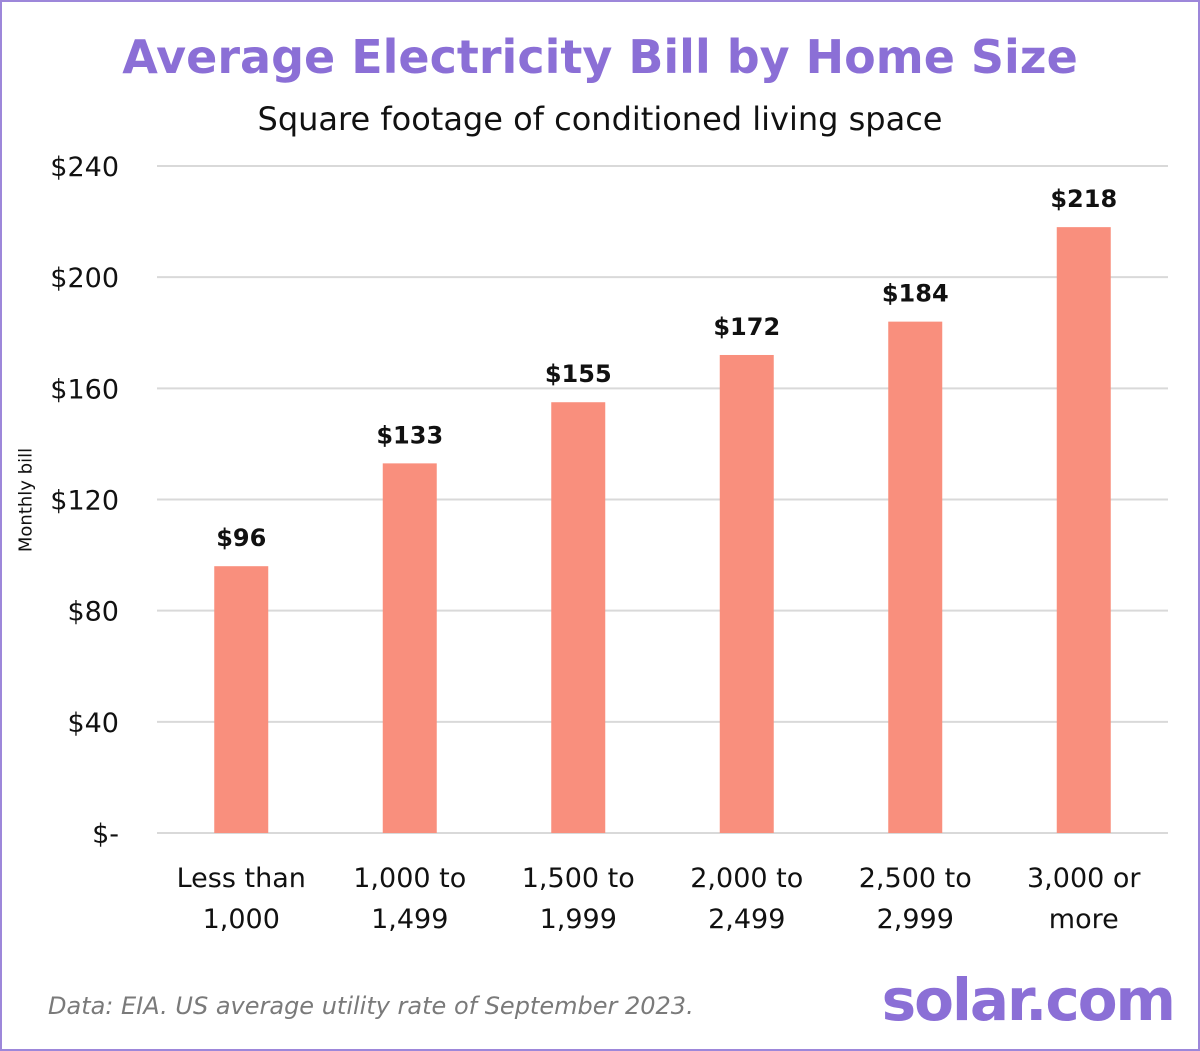  I want to click on y-tick-label: $160, so click(84, 389).